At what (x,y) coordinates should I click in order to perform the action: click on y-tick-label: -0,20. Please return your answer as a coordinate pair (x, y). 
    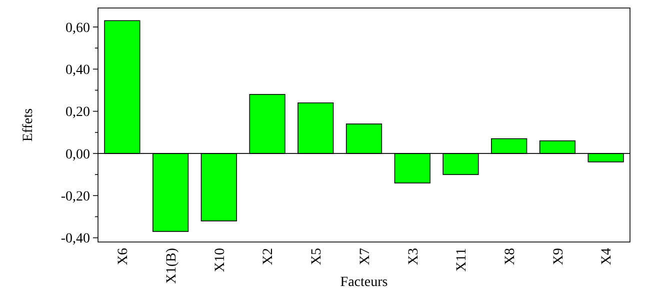
    Looking at the image, I should click on (75, 197).